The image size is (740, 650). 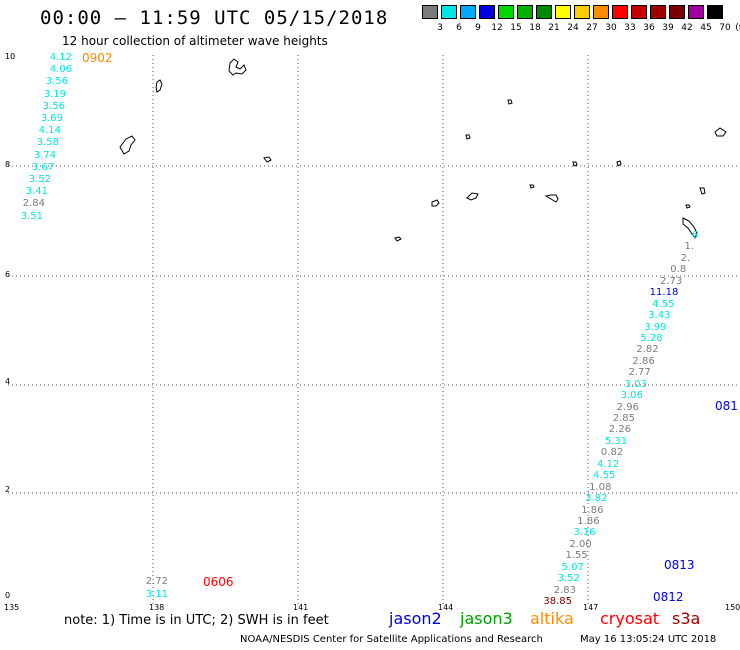 What do you see at coordinates (301, 607) in the screenshot?
I see `longitude-tick-label: 141` at bounding box center [301, 607].